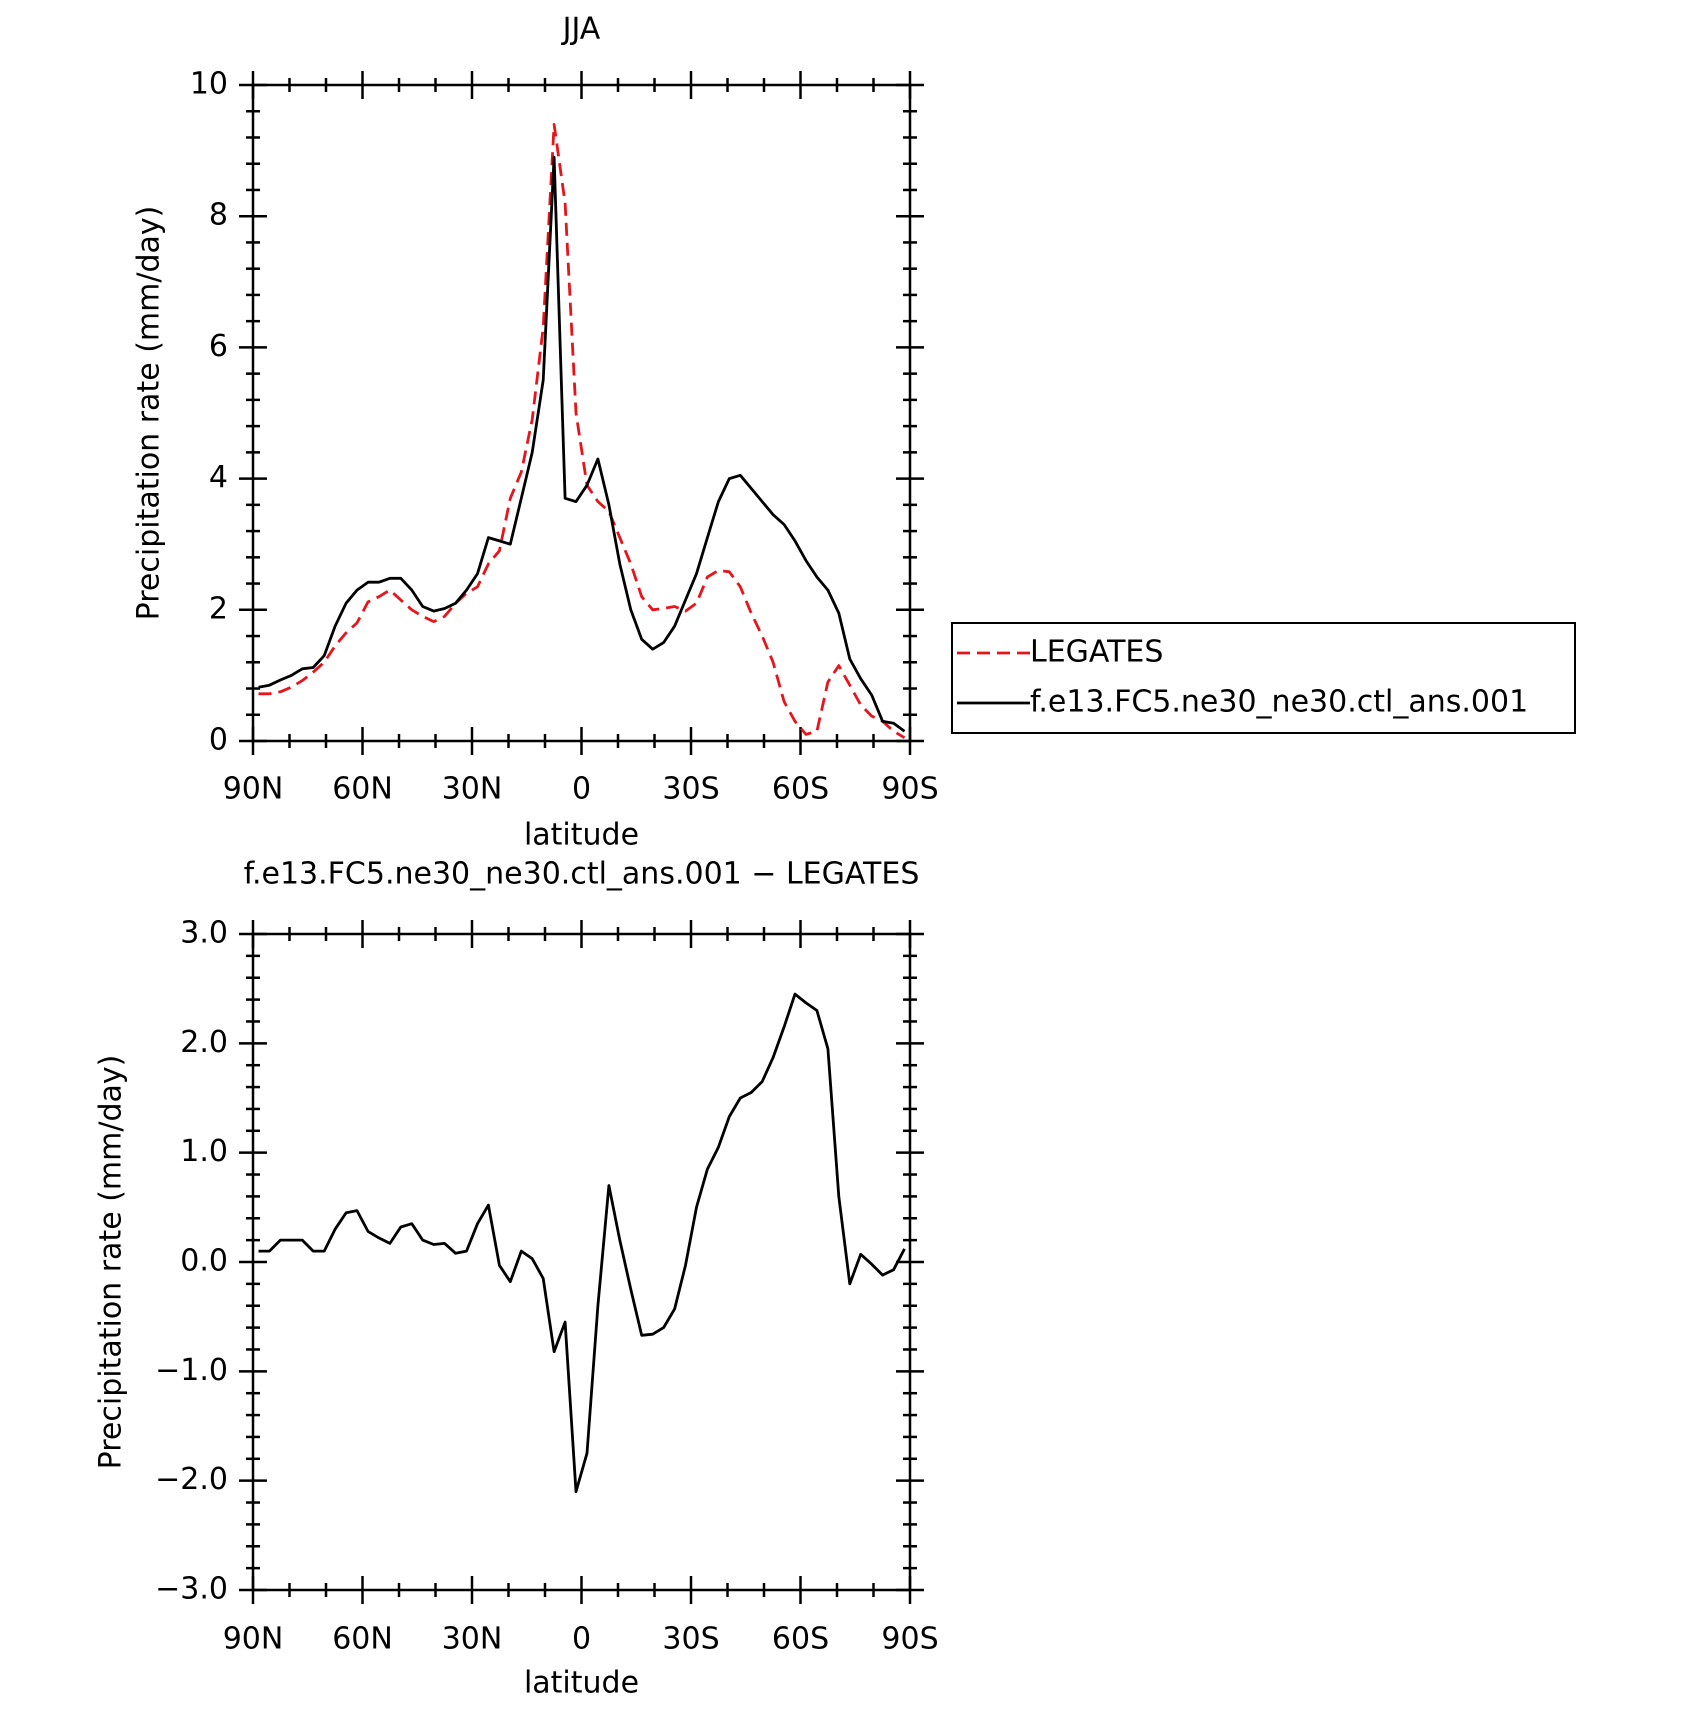 The image size is (1702, 1731). Describe the element at coordinates (1279, 702) in the screenshot. I see `legend-label: f.e13.FC5.ne30_ne30.ctl_ans.001` at that location.